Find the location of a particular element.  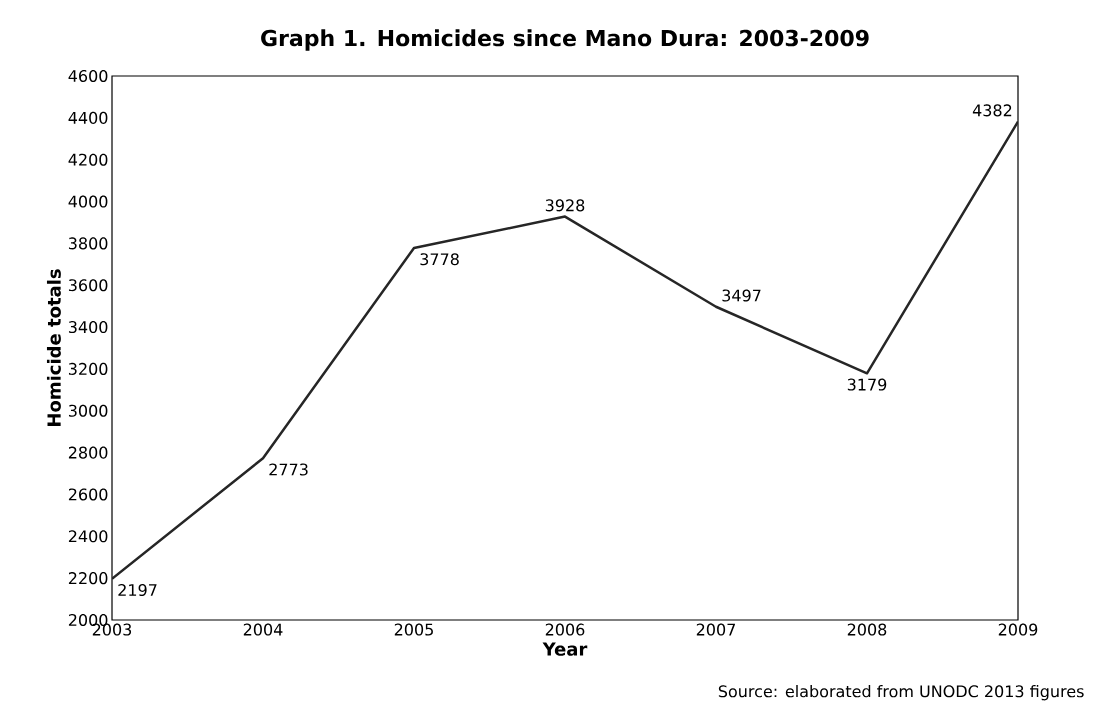

data-label: 3928 is located at coordinates (565, 205).